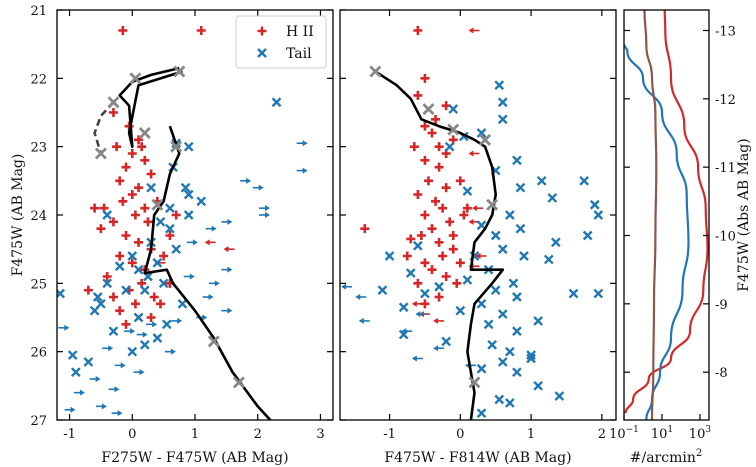 This screenshot has width=756, height=467. Describe the element at coordinates (281, 42) in the screenshot. I see `legend: H II Tail` at that location.